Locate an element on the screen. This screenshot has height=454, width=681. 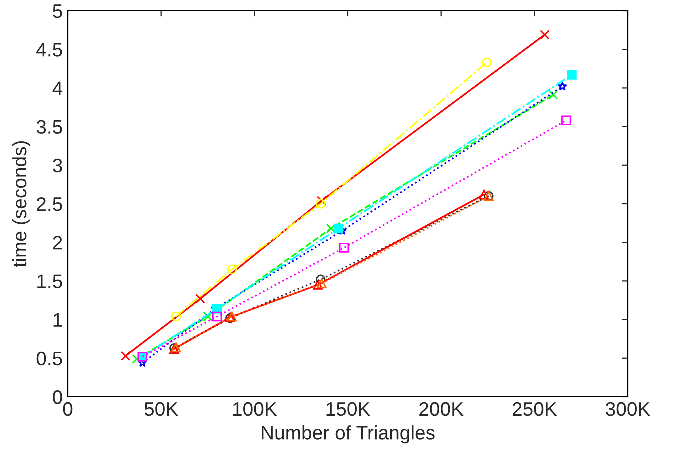
y-tick-label: 2 is located at coordinates (57, 243).